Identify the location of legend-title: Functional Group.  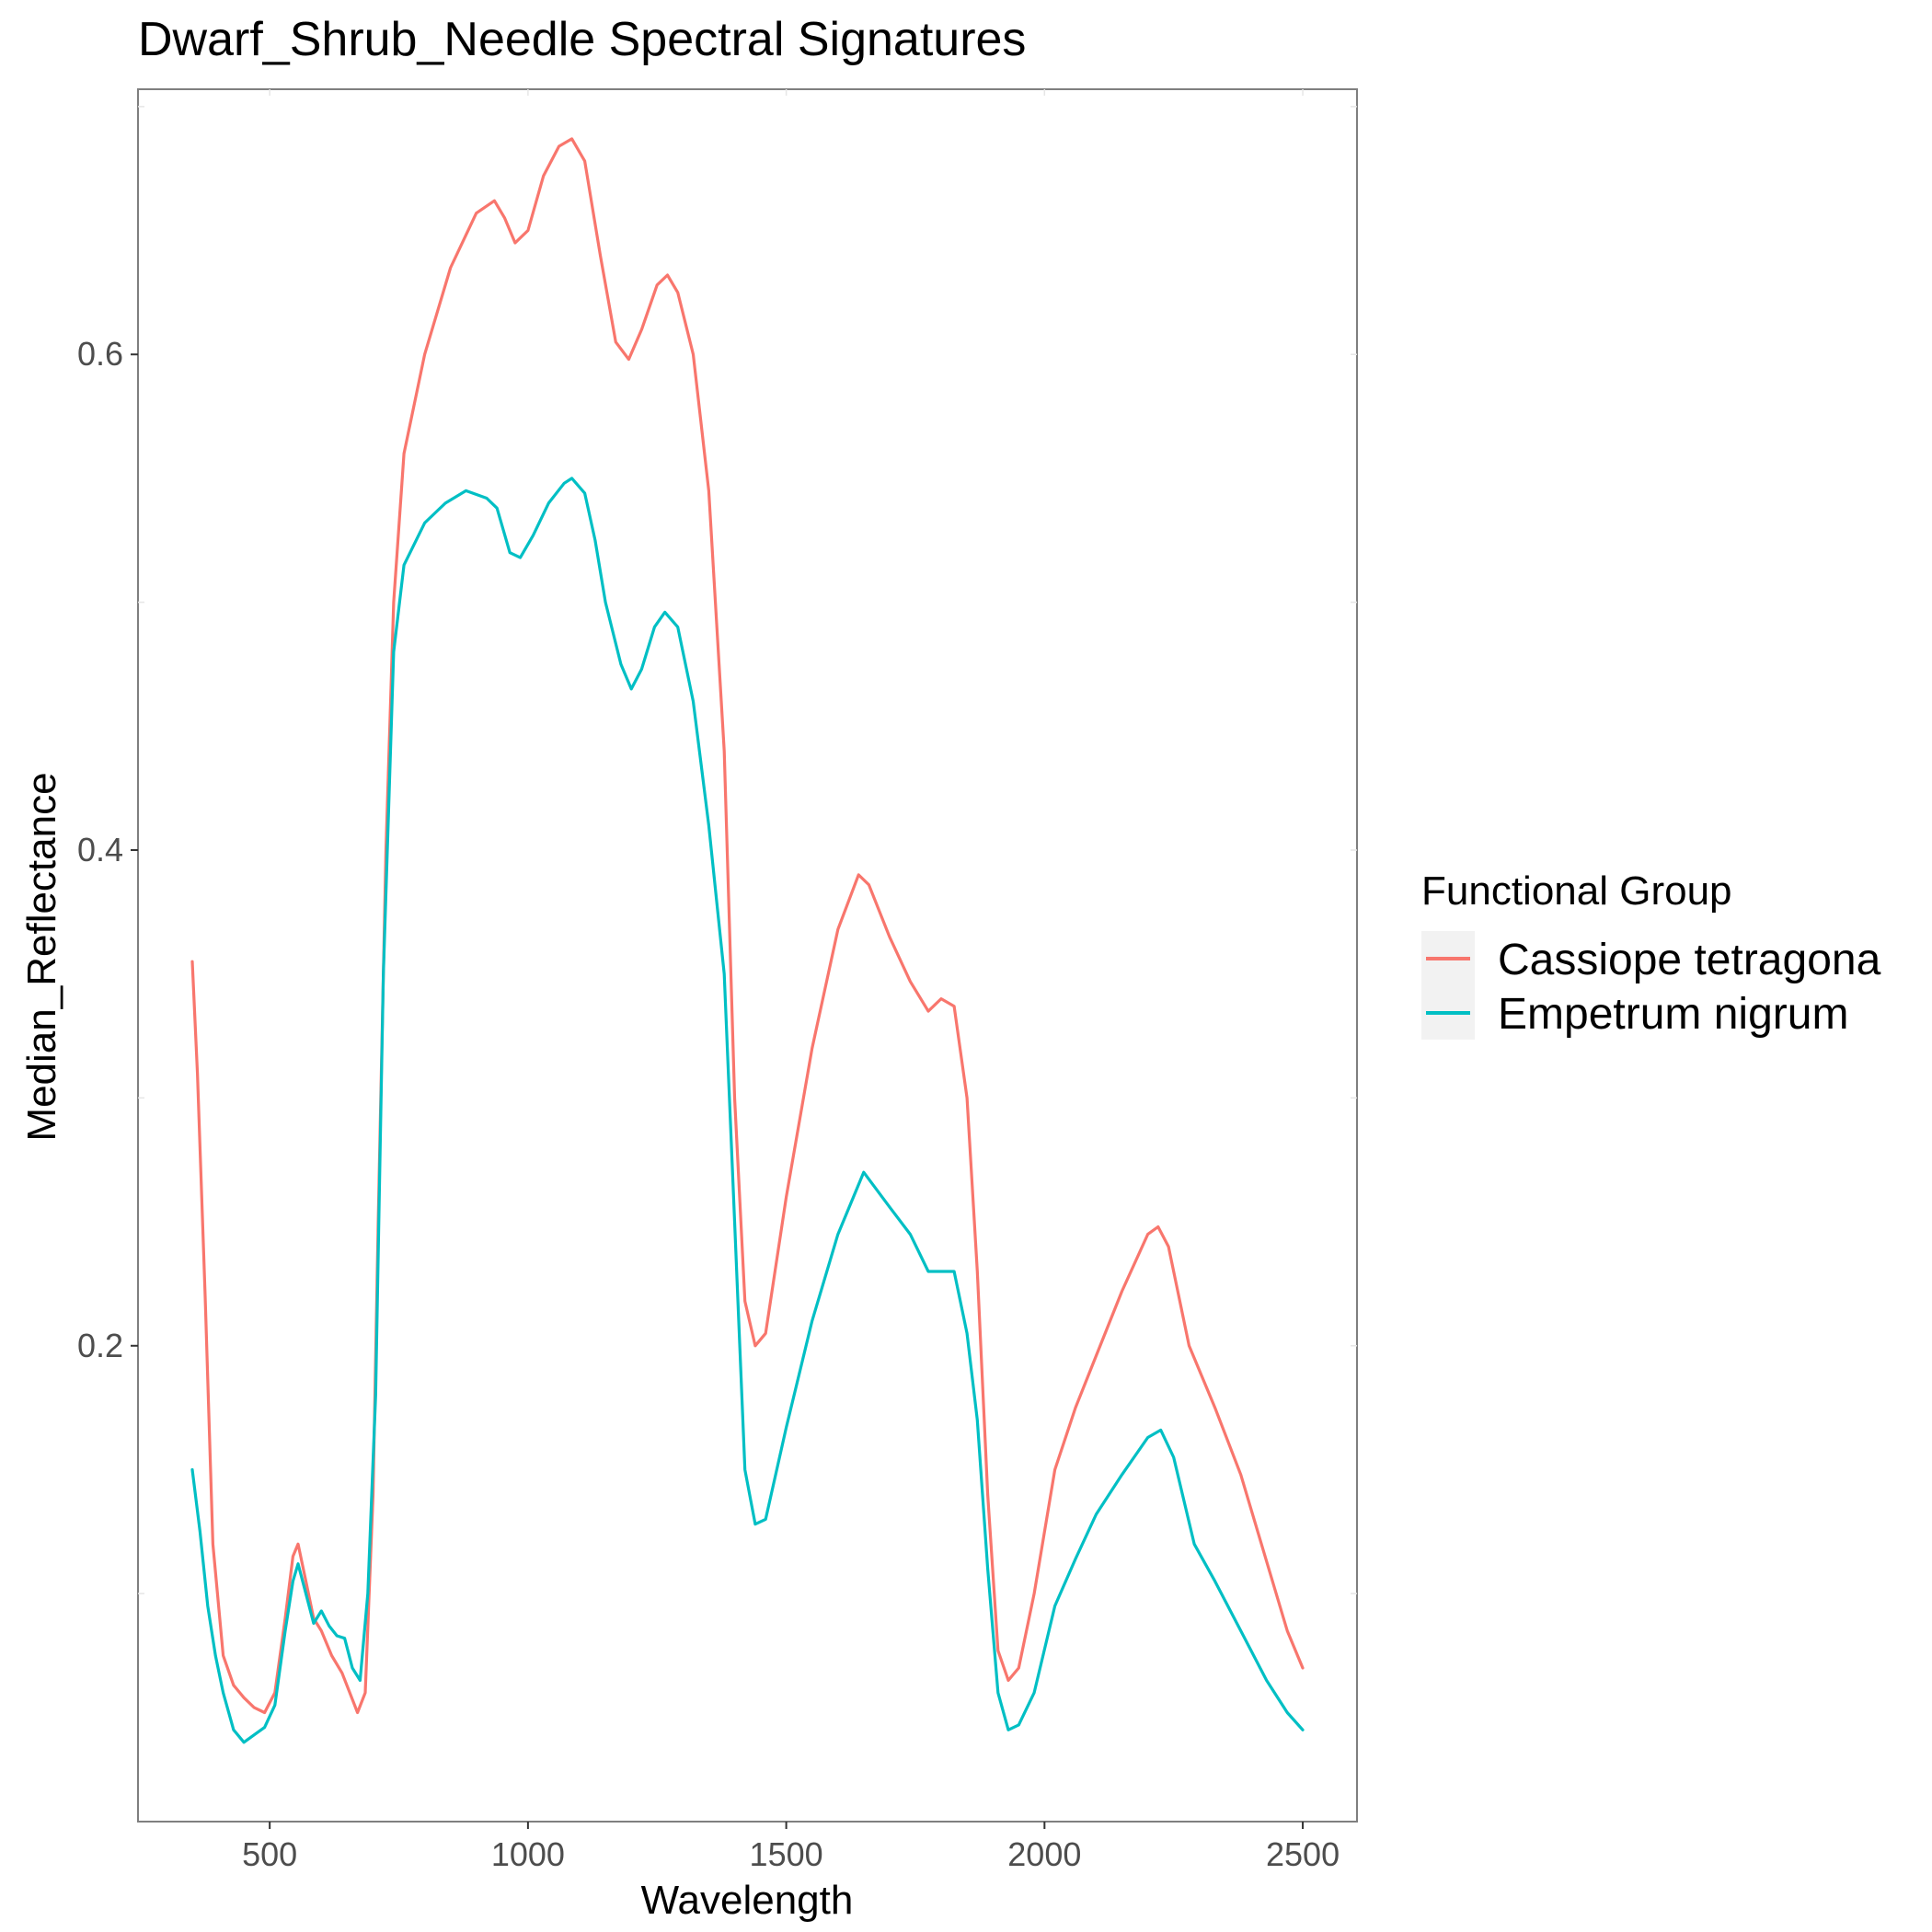
(1576, 891).